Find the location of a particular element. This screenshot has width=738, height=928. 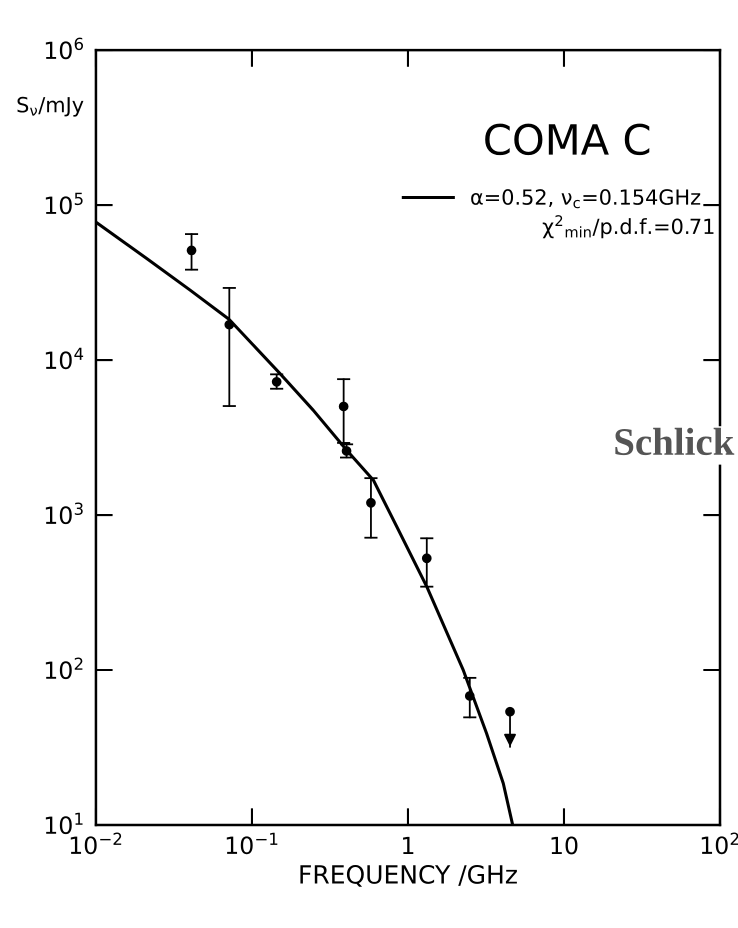

y-tick-label: 10$^{4}$ is located at coordinates (65, 359).